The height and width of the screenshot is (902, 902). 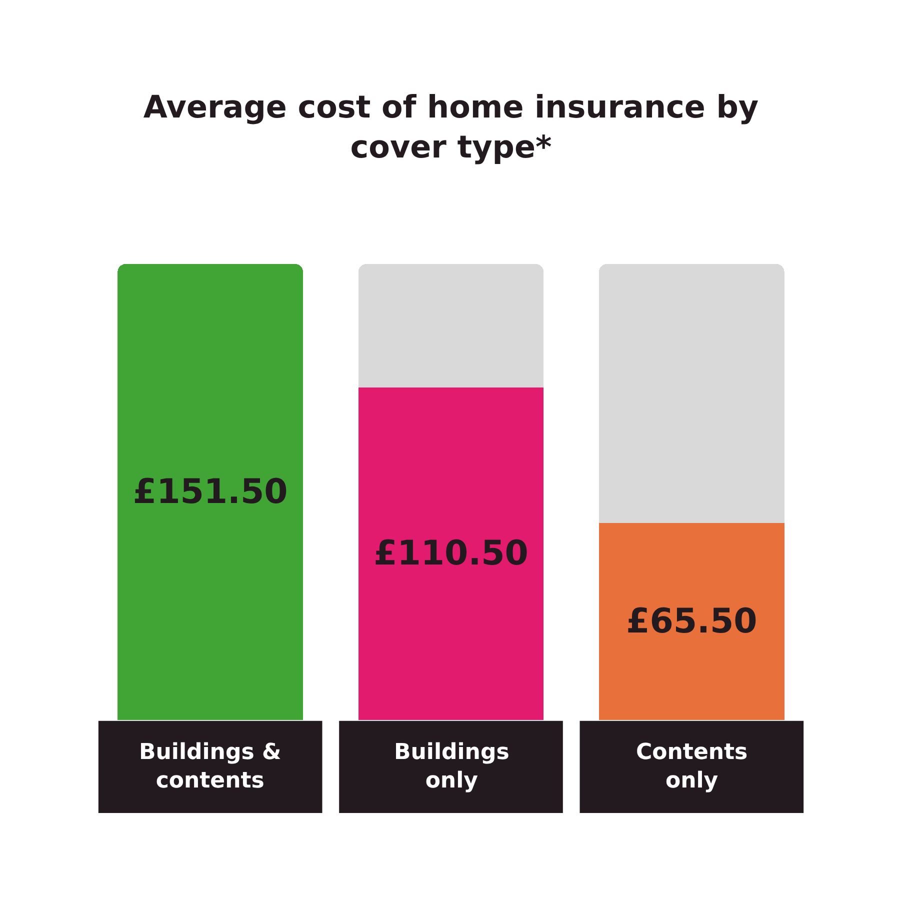 I want to click on x-tick-label: Buildings only, so click(x=452, y=767).